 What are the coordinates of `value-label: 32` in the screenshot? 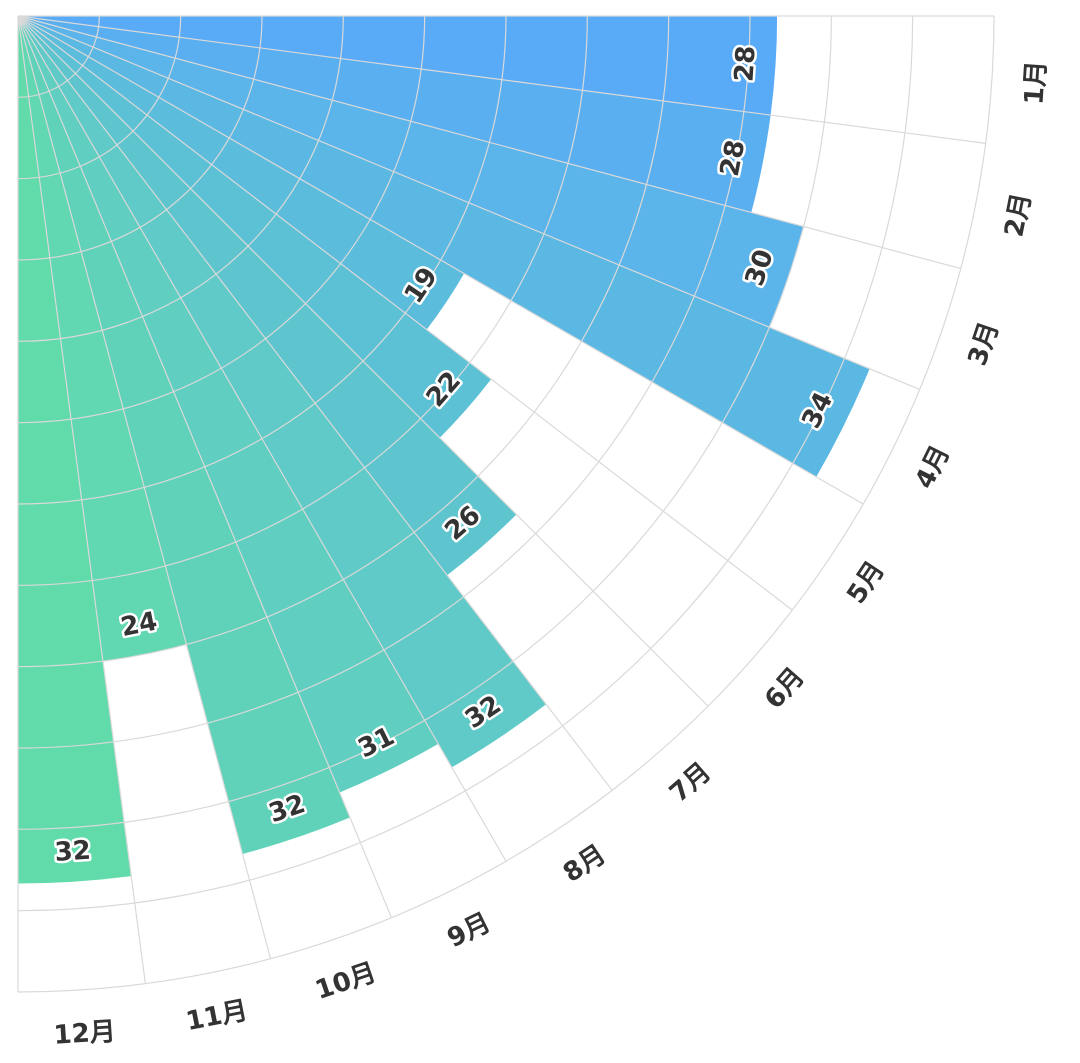 It's located at (73, 852).